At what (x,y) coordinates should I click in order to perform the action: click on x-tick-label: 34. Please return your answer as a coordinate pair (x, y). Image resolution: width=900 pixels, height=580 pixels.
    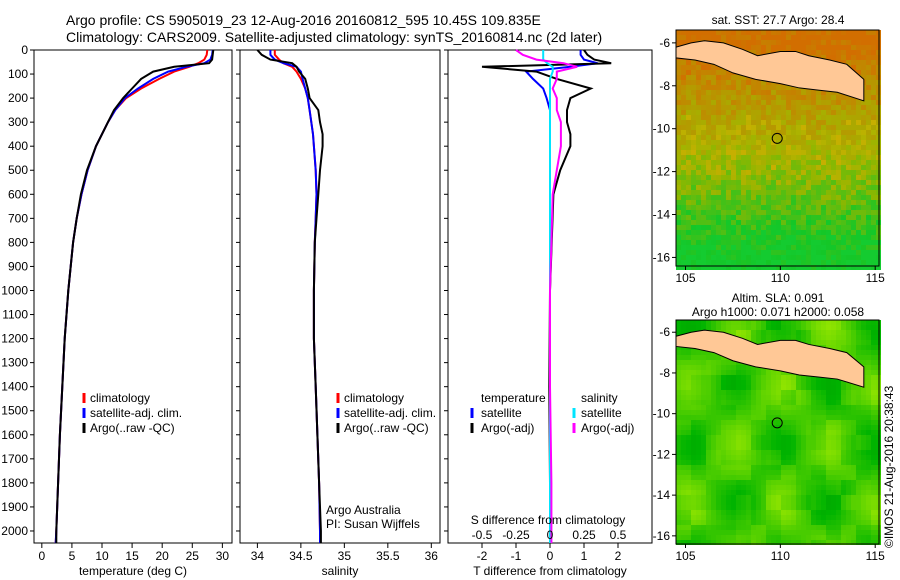
    Looking at the image, I should click on (258, 556).